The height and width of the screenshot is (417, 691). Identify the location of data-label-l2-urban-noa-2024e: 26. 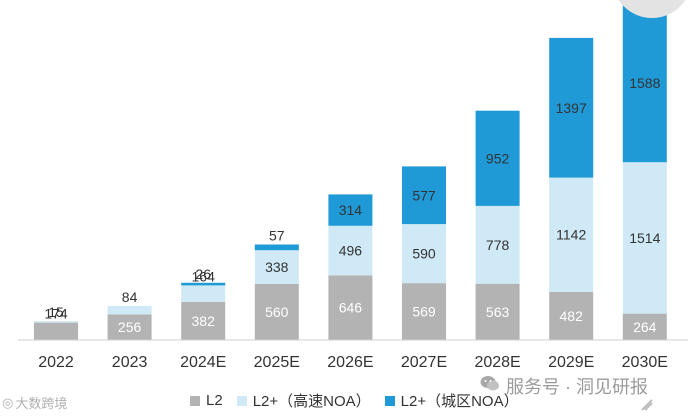
(203, 274).